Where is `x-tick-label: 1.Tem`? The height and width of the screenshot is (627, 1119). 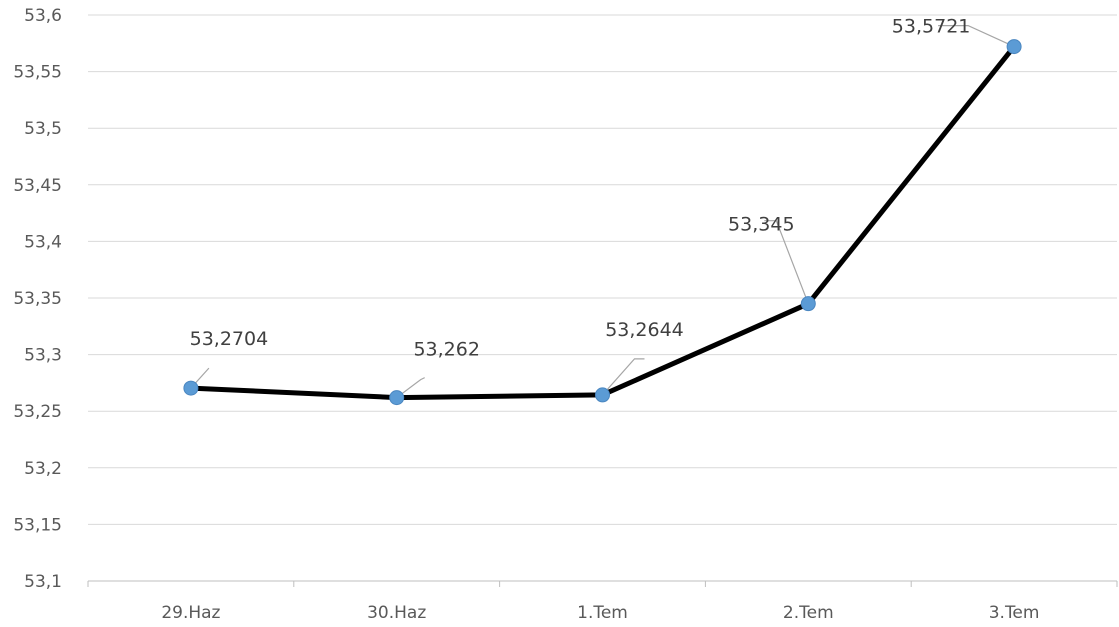
x-tick-label: 1.Tem is located at coordinates (602, 613).